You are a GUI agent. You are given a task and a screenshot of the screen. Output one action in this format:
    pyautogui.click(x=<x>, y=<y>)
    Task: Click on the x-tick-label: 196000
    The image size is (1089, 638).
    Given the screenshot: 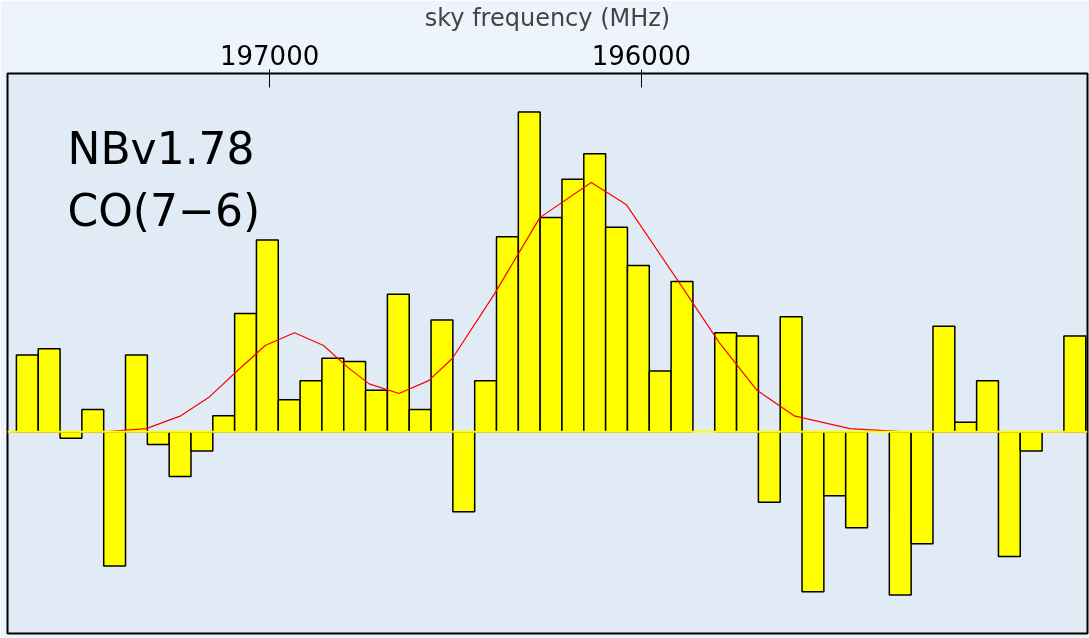 What is the action you would take?
    pyautogui.click(x=641, y=55)
    